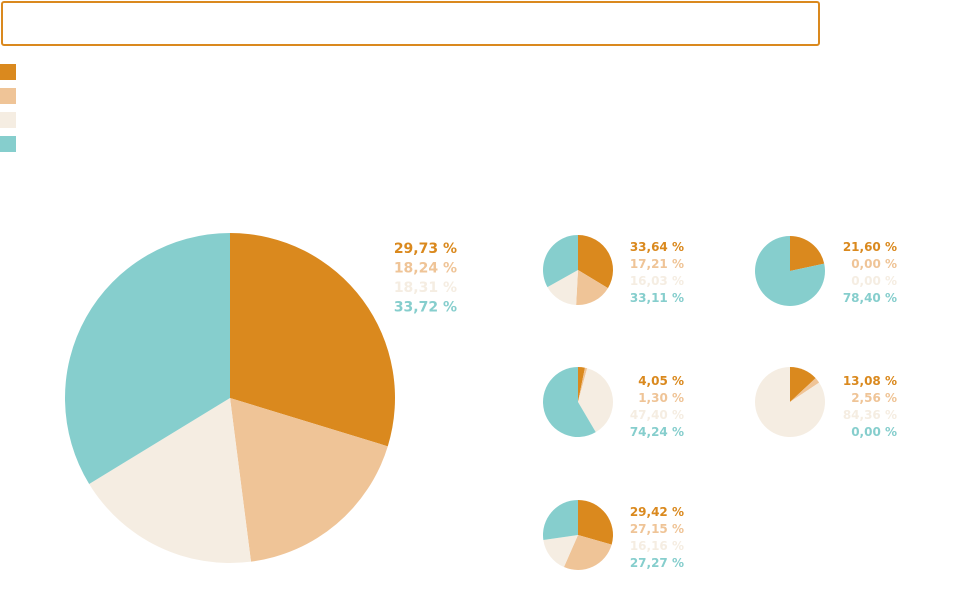 The width and height of the screenshot is (960, 600). What do you see at coordinates (870, 247) in the screenshot?
I see `pie-3-label-1: 21,60 %` at bounding box center [870, 247].